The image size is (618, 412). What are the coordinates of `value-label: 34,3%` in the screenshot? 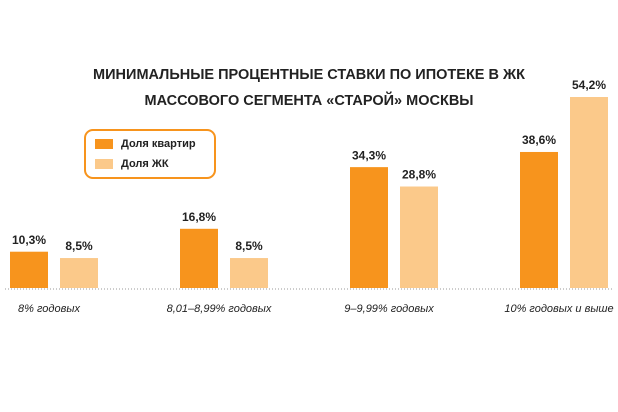 It's located at (369, 155).